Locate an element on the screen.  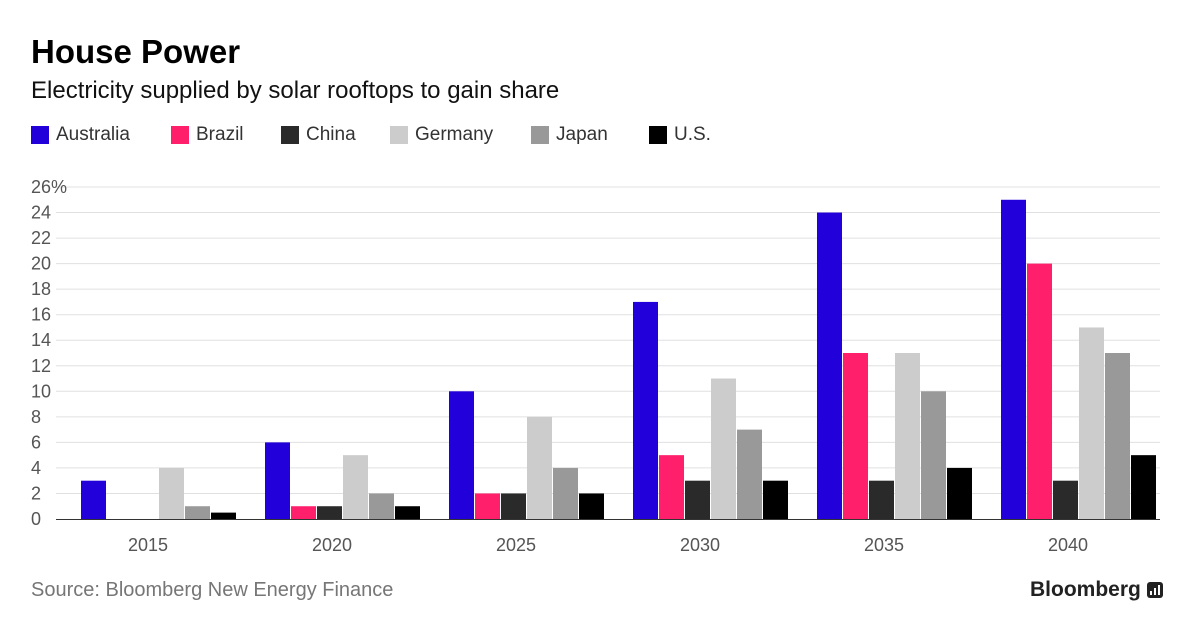
bar-germany-2025 is located at coordinates (539, 467).